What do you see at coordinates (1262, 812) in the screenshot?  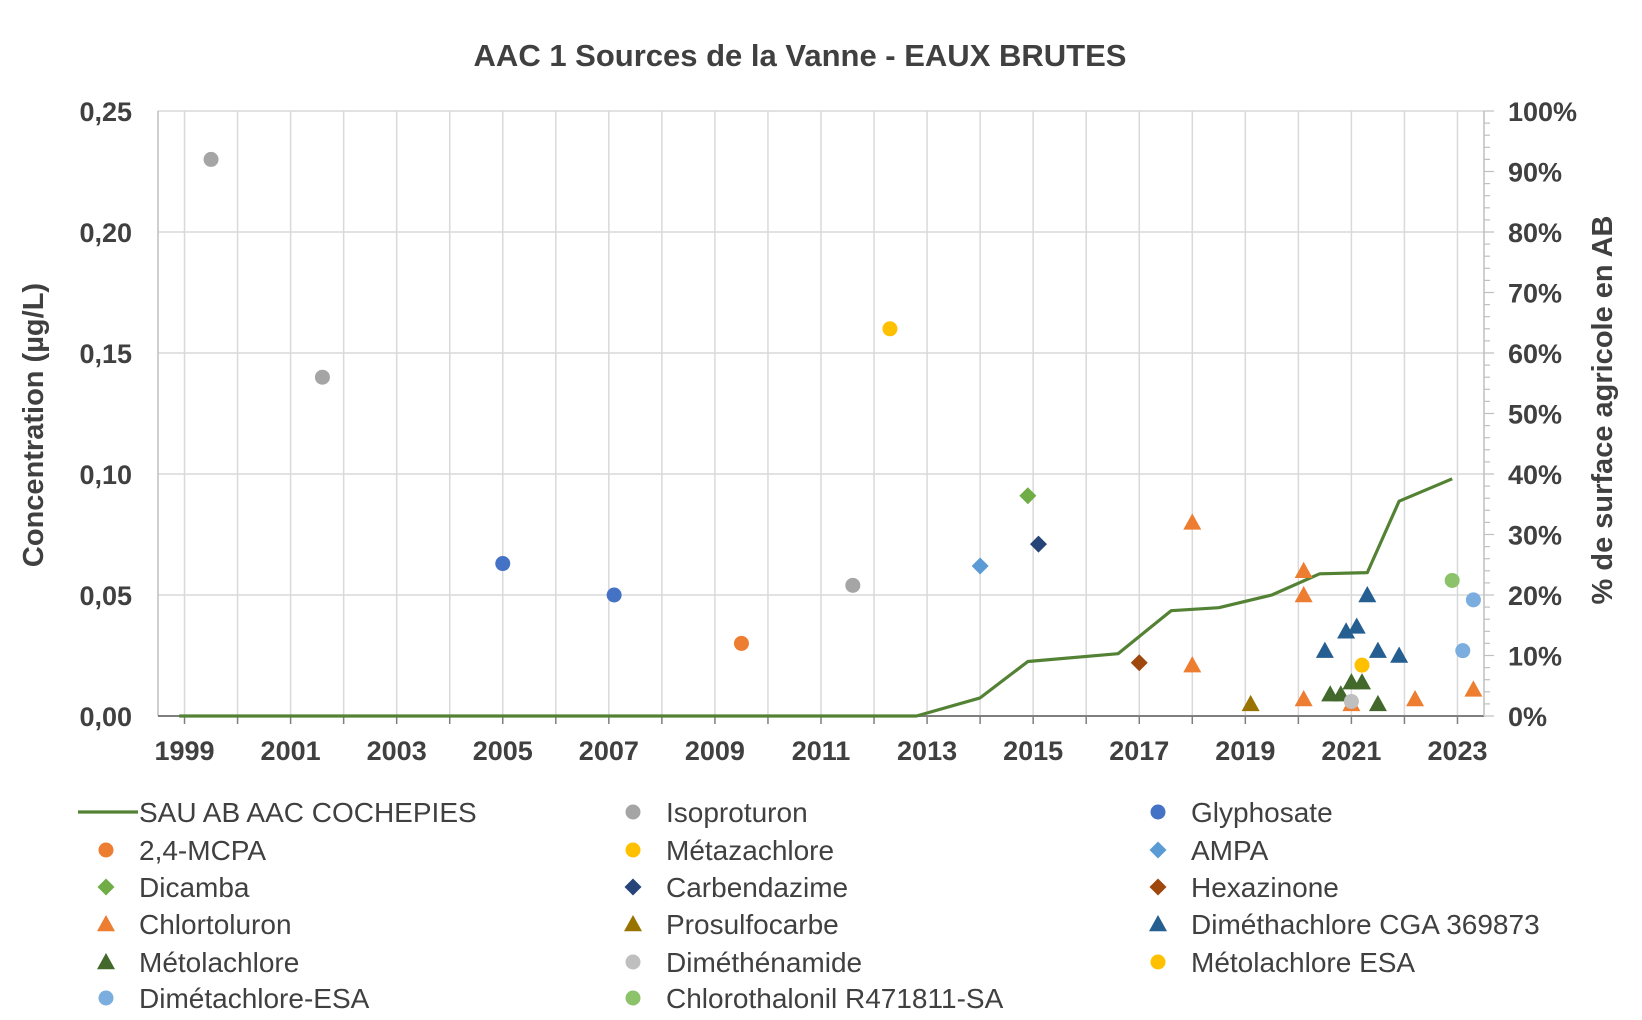 I see `legend-label: Glyphosate` at bounding box center [1262, 812].